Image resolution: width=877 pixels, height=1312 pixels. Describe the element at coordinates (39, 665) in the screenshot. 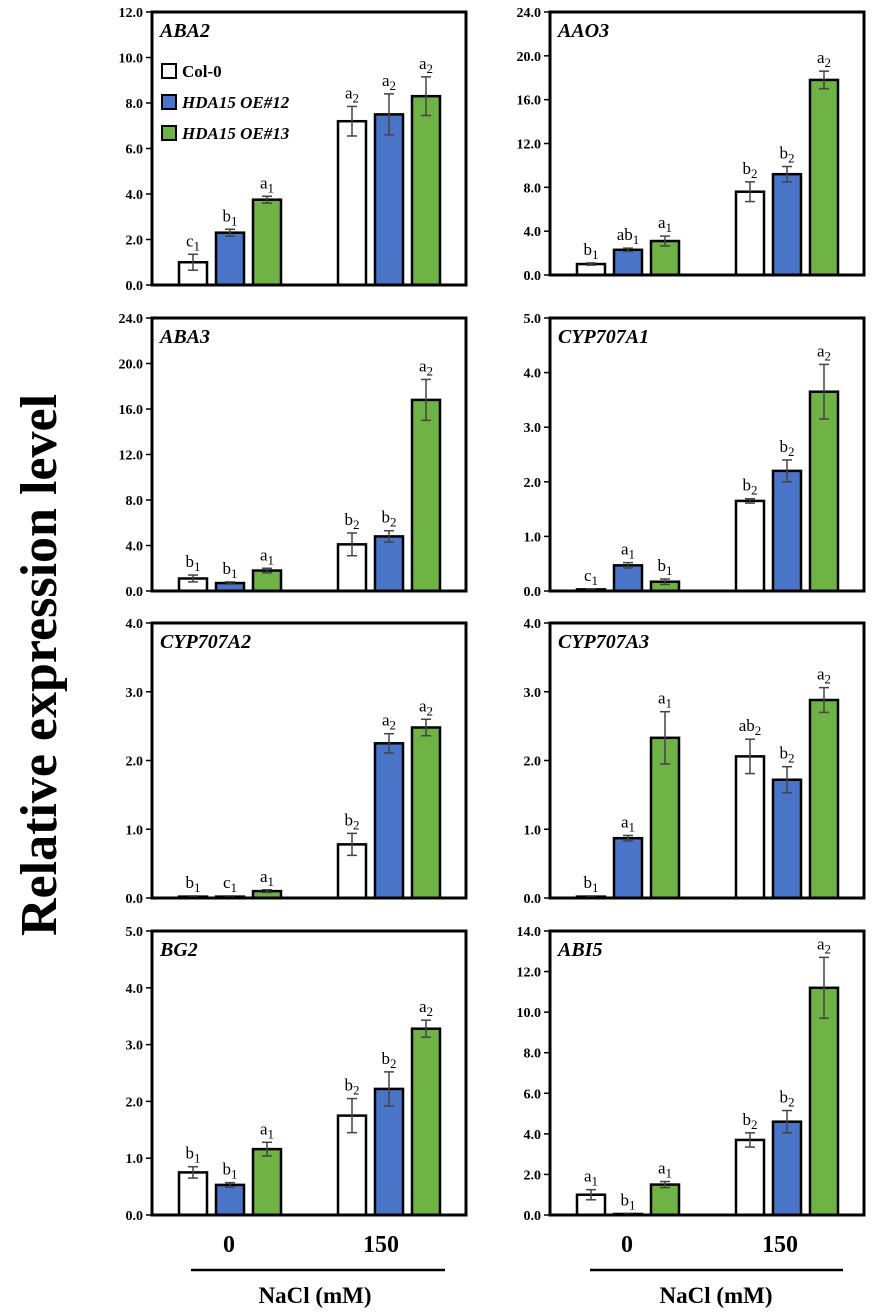

I see `y-axis-label: Relative expression level` at that location.